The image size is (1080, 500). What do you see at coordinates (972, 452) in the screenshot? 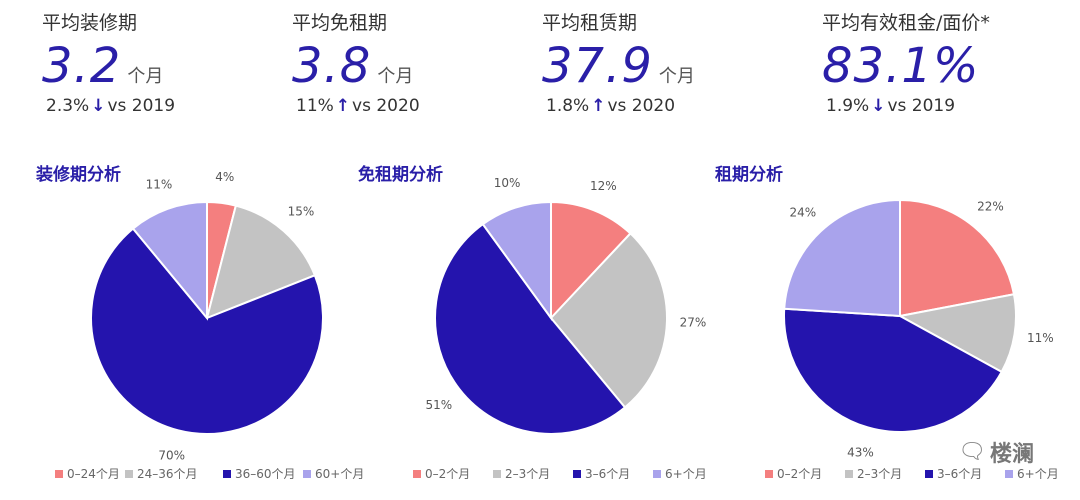
I see `wechat-icon: 🗨` at bounding box center [972, 452].